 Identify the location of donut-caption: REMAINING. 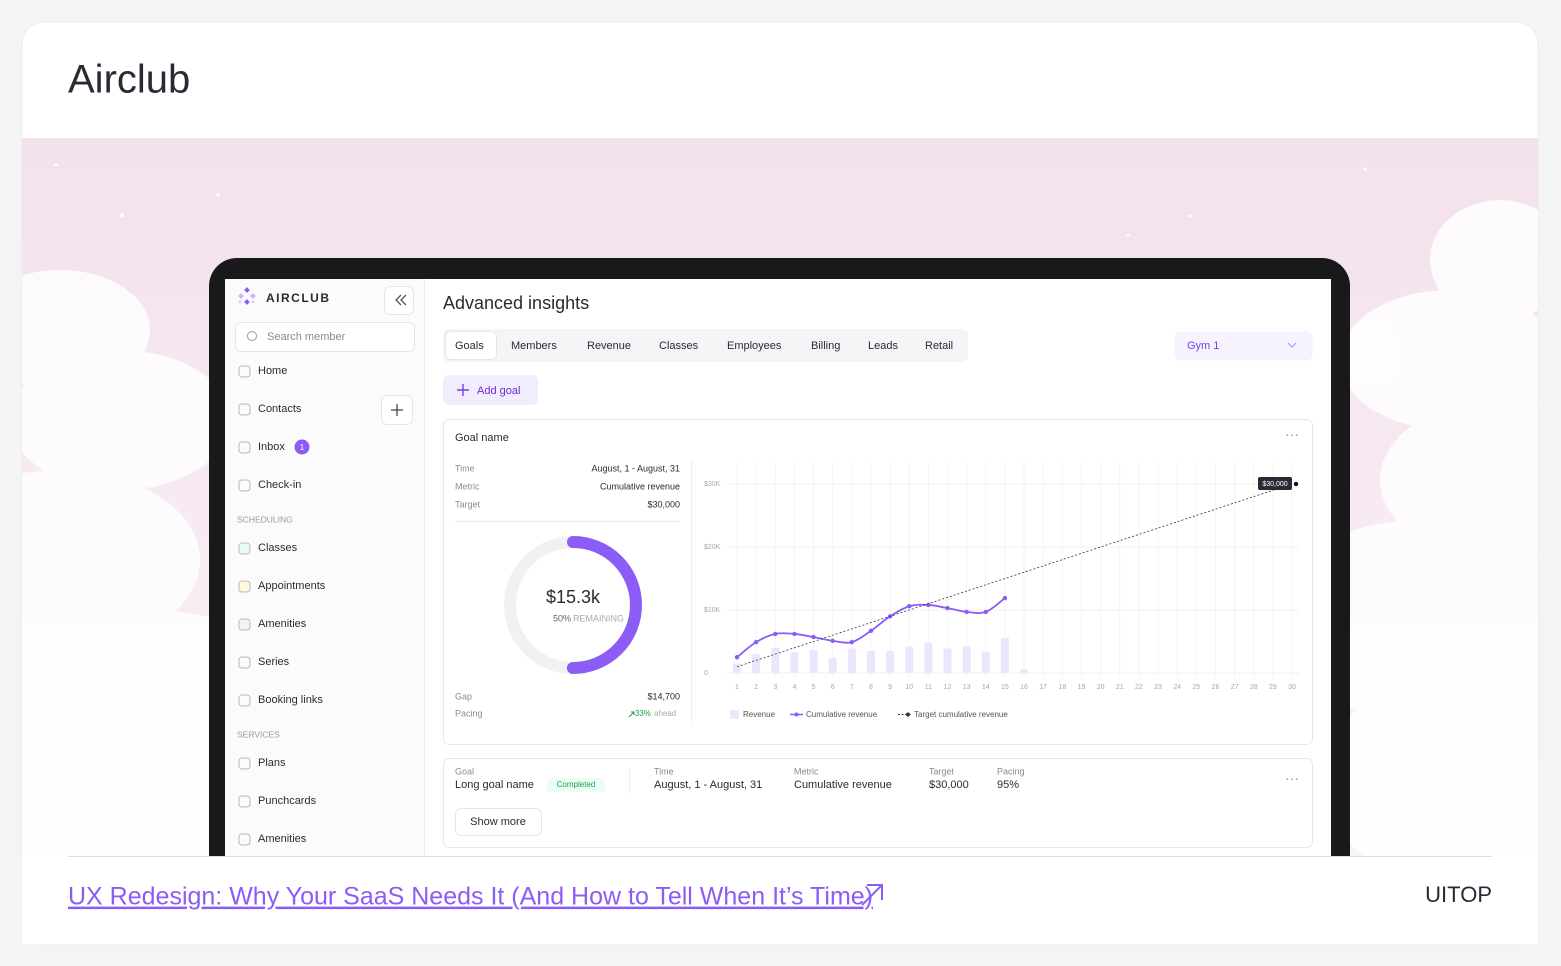
(598, 618).